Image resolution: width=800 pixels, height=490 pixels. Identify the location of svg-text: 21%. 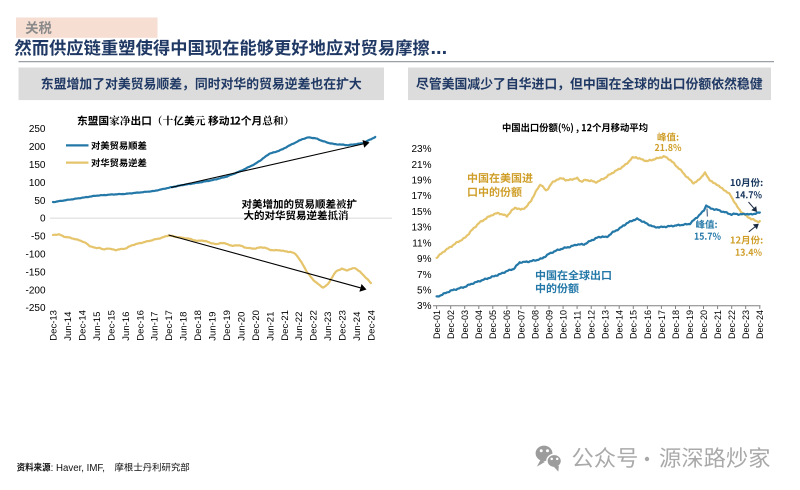
(421, 165).